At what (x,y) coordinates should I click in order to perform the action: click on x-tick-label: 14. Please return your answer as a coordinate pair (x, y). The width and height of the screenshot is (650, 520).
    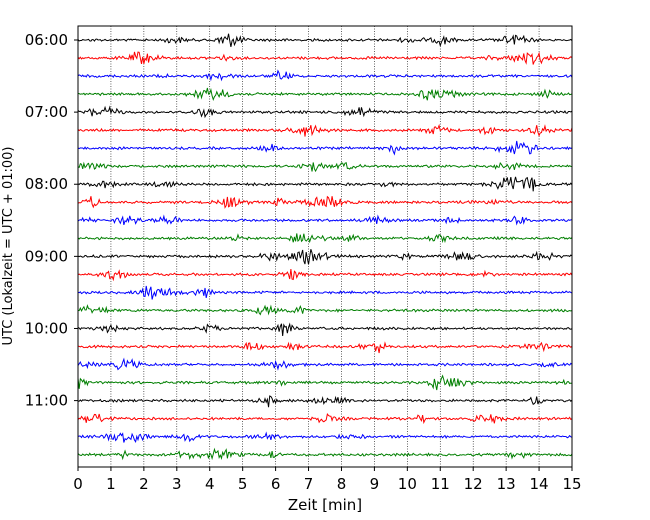
    Looking at the image, I should click on (539, 484).